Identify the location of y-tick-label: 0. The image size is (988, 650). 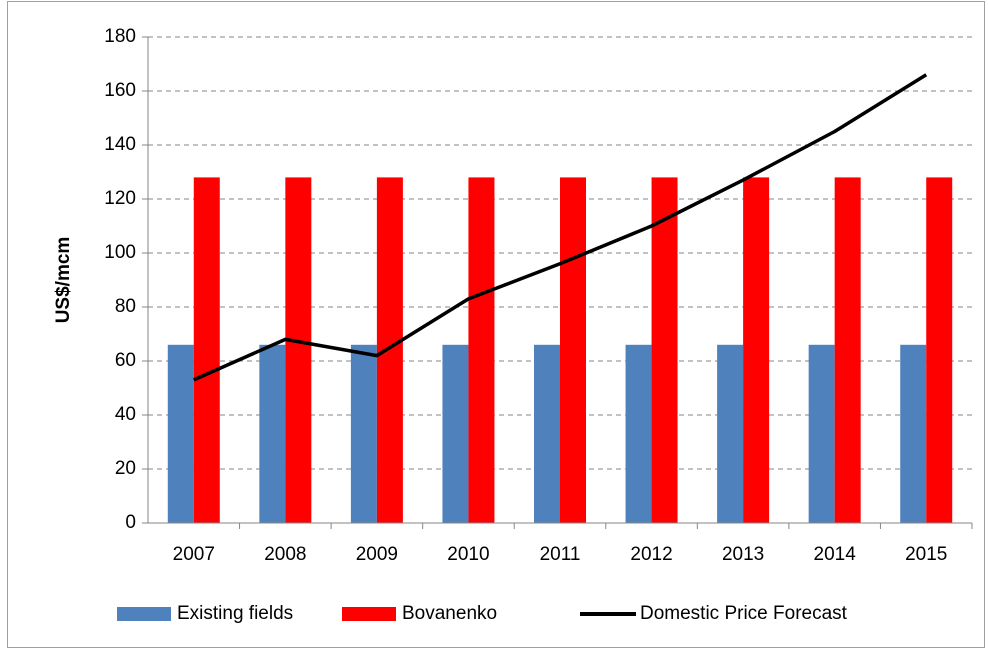
(130, 522).